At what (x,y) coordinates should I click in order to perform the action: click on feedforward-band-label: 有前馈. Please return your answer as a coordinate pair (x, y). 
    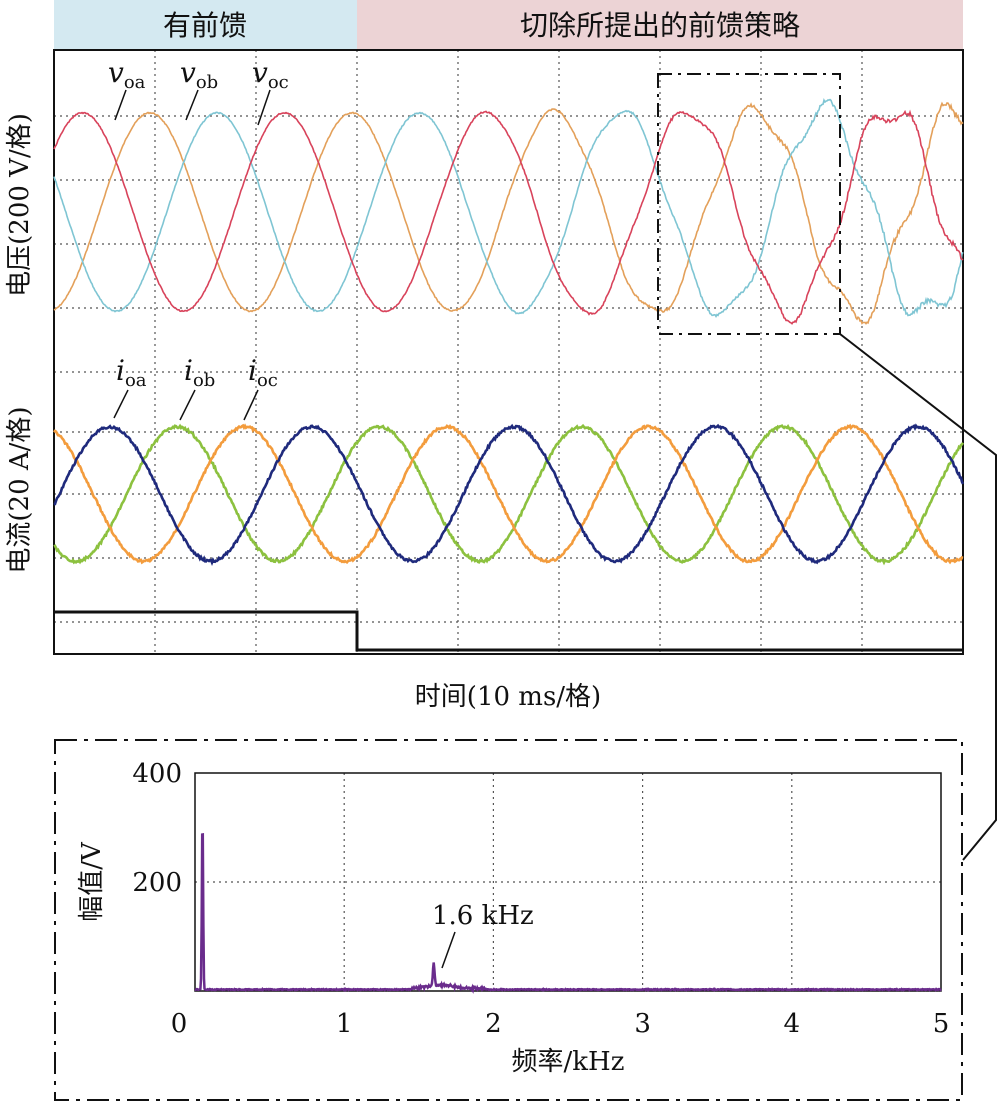
    Looking at the image, I should click on (205, 25).